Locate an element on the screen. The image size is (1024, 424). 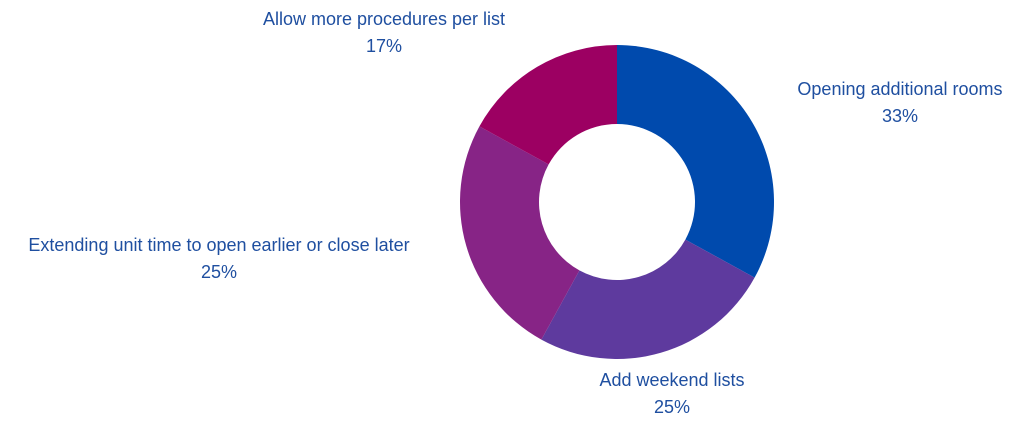
slice-label-opening-additional-rooms: Opening additional rooms is located at coordinates (899, 89).